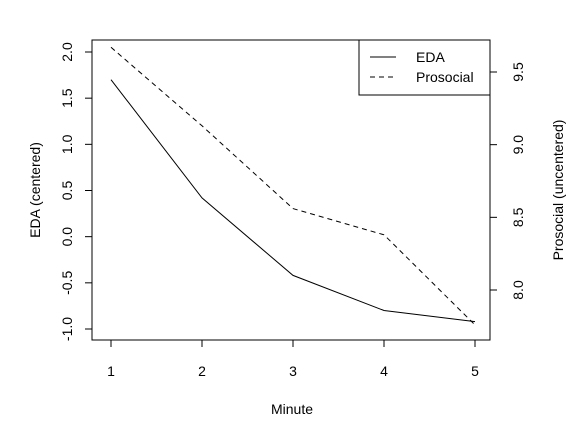  I want to click on y-right-tick-label: 9.0, so click(518, 145).